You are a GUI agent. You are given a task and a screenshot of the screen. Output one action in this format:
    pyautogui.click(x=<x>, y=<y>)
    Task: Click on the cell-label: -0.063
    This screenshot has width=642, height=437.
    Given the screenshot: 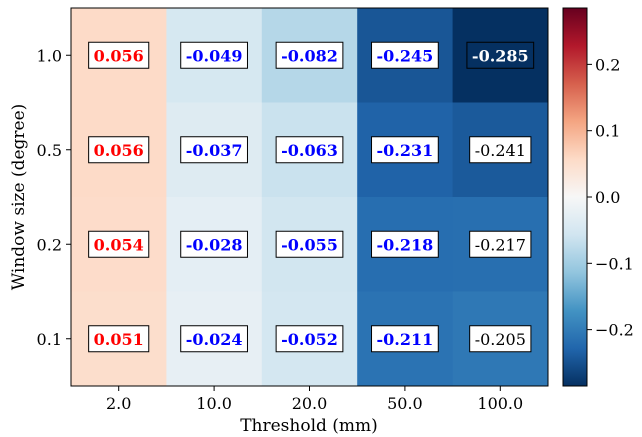 What is the action you would take?
    pyautogui.click(x=309, y=150)
    